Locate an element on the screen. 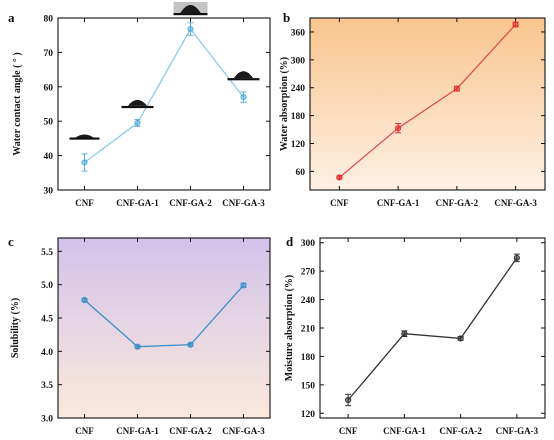 The image size is (554, 440). panel-label: c is located at coordinates (11, 241).